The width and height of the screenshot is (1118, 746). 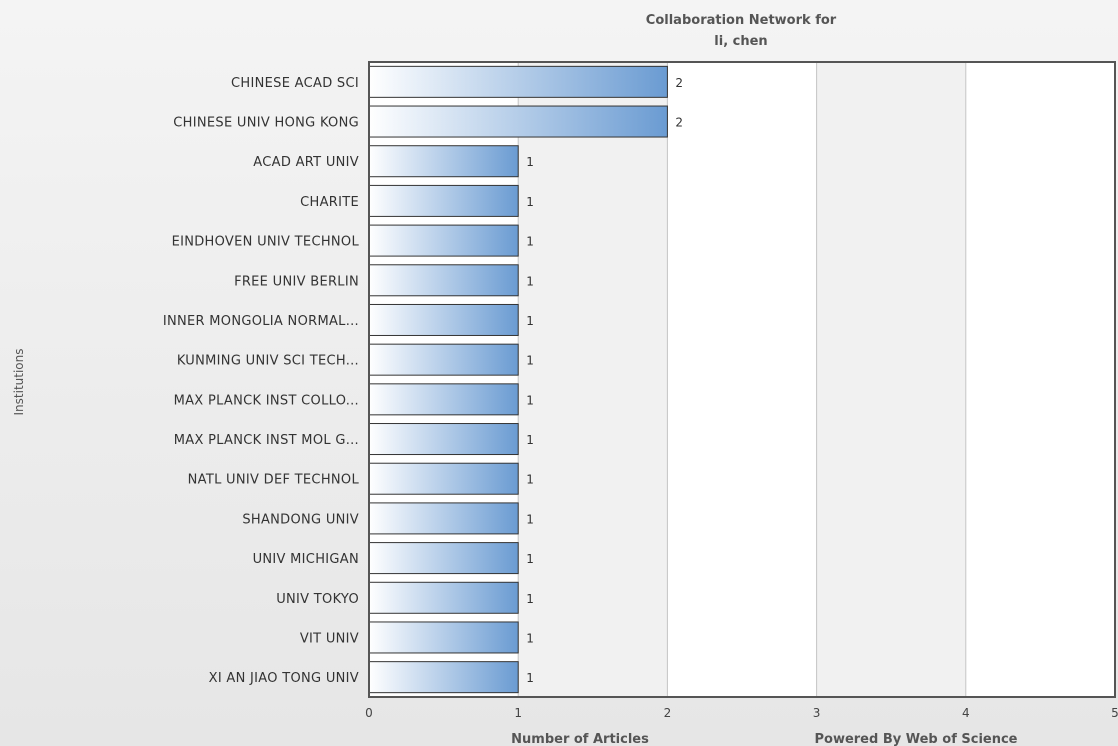 I want to click on category-label: ACAD ART UNIV, so click(x=306, y=162).